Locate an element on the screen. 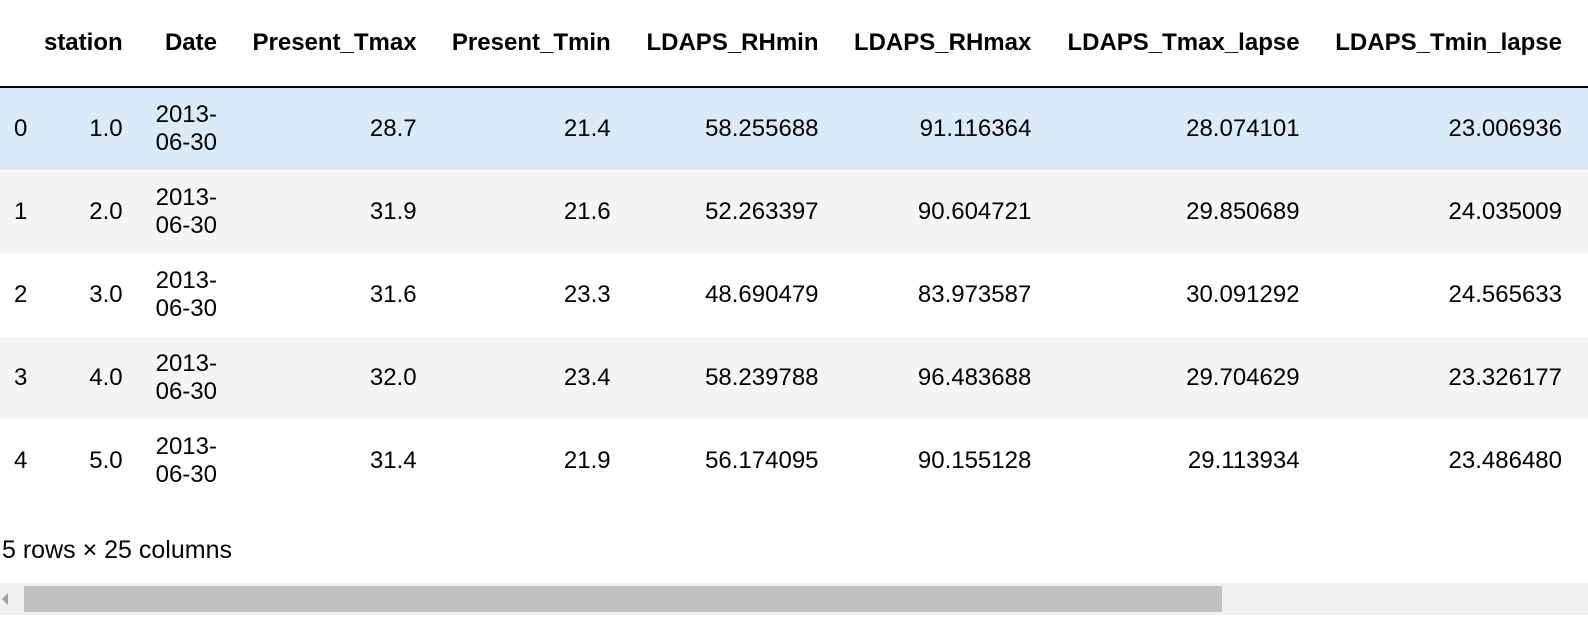 Image resolution: width=1588 pixels, height=623 pixels. cell-ldaps-tmin-lapse: 24.565633 is located at coordinates (1456, 295).